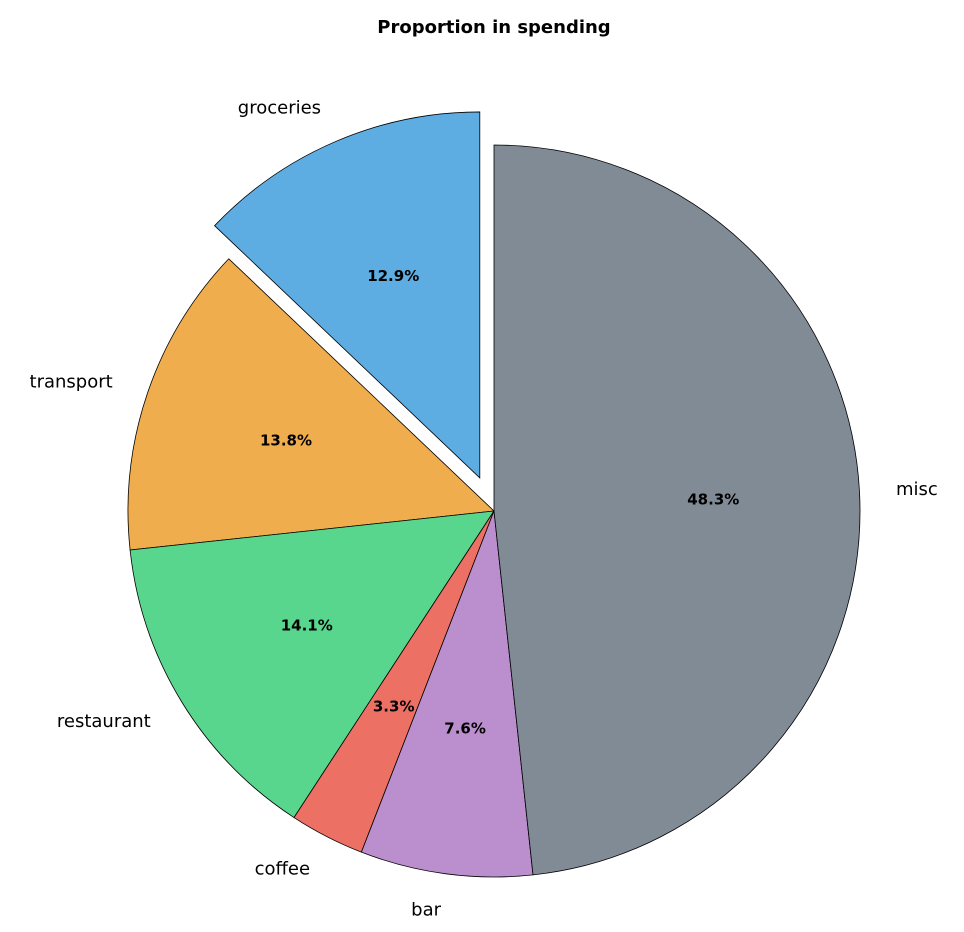 The image size is (964, 932). I want to click on pie-slice-transport, so click(311, 404).